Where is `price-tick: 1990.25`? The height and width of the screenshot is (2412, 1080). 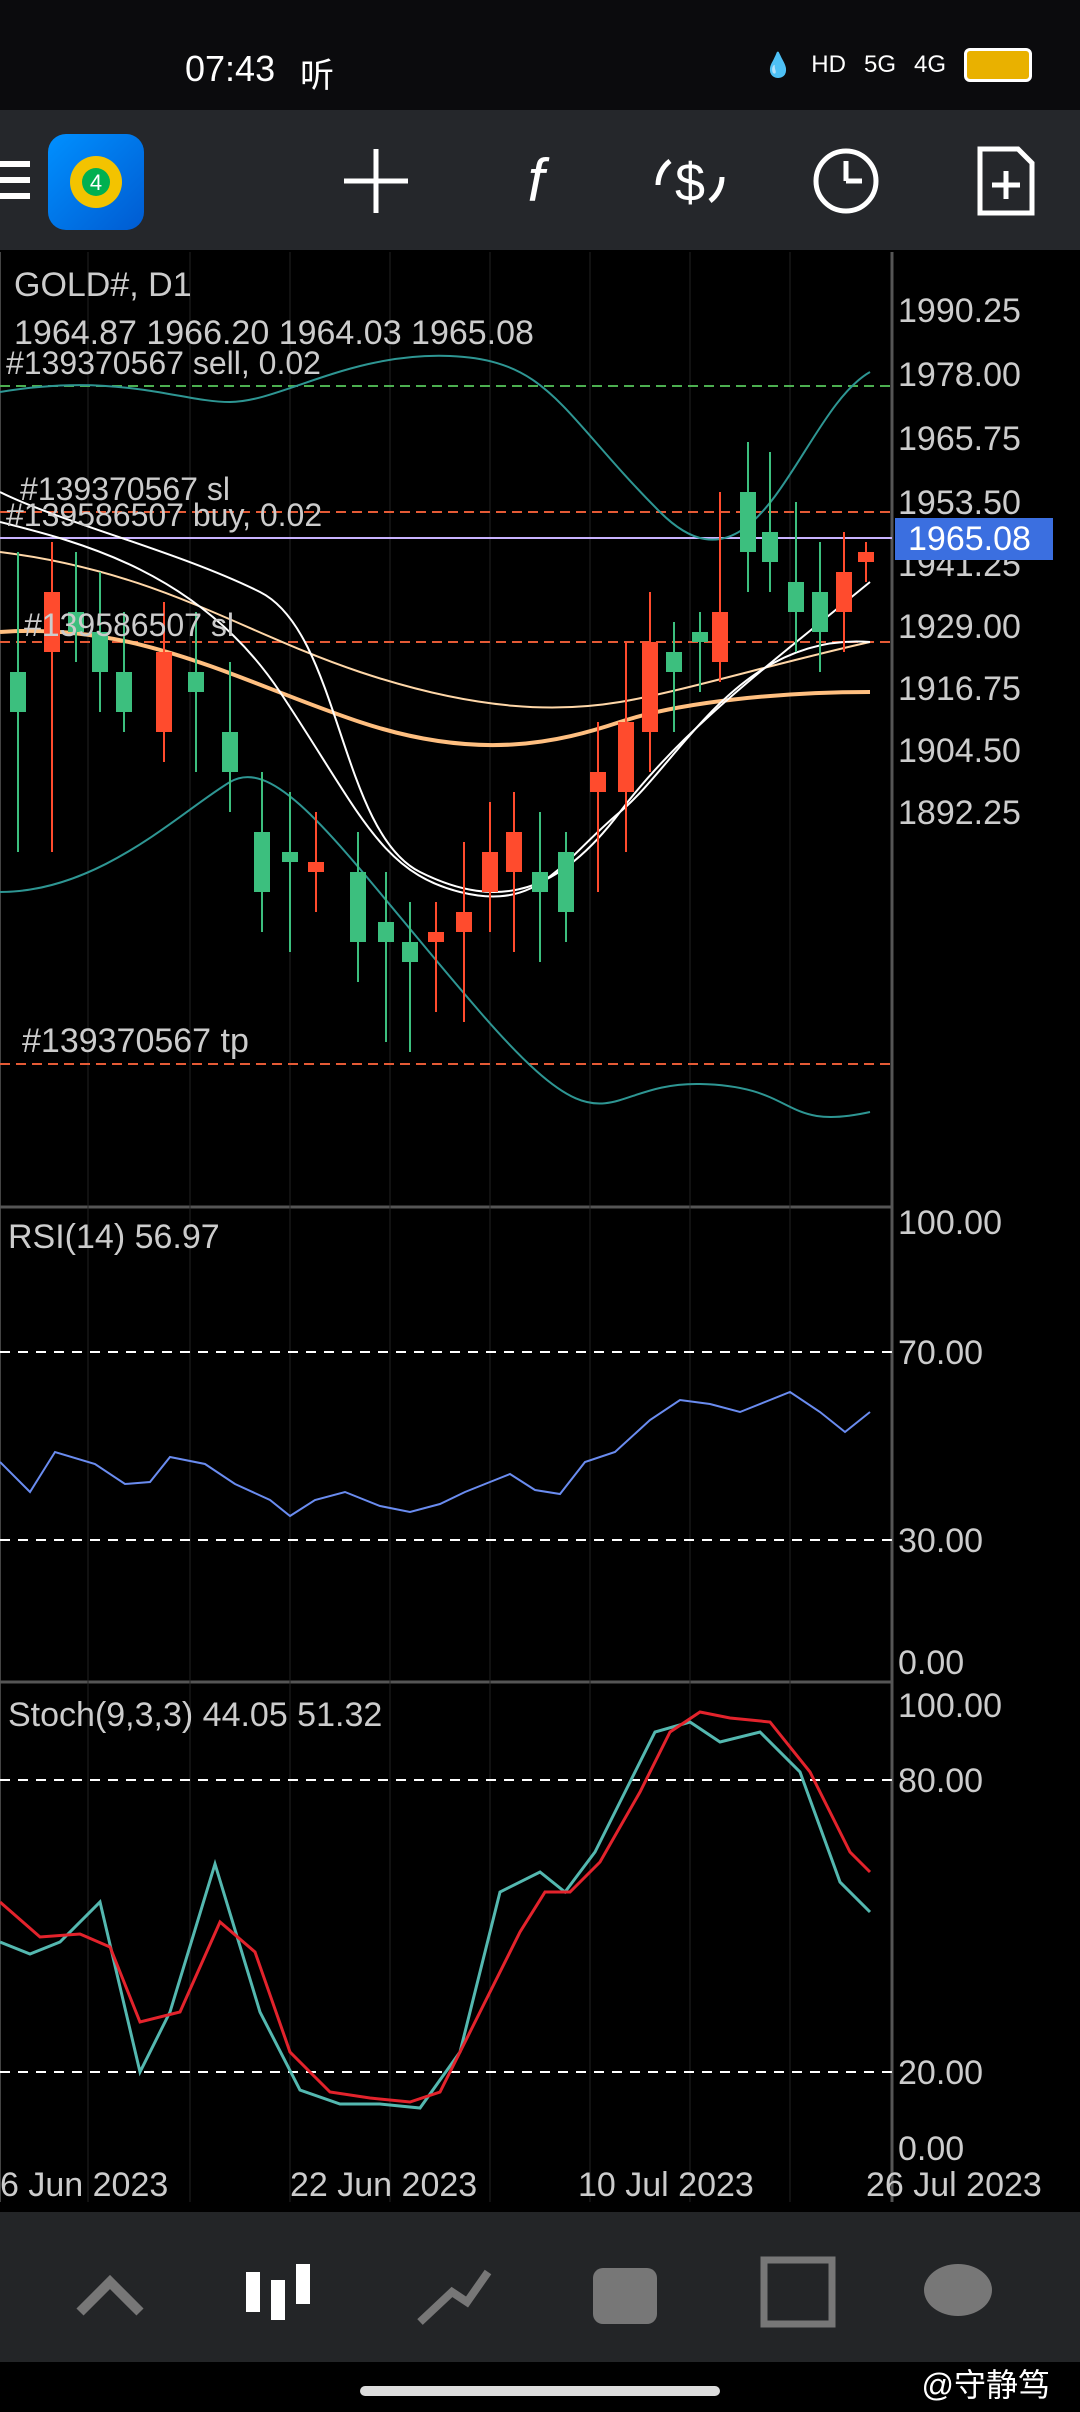
price-tick: 1990.25 is located at coordinates (959, 311).